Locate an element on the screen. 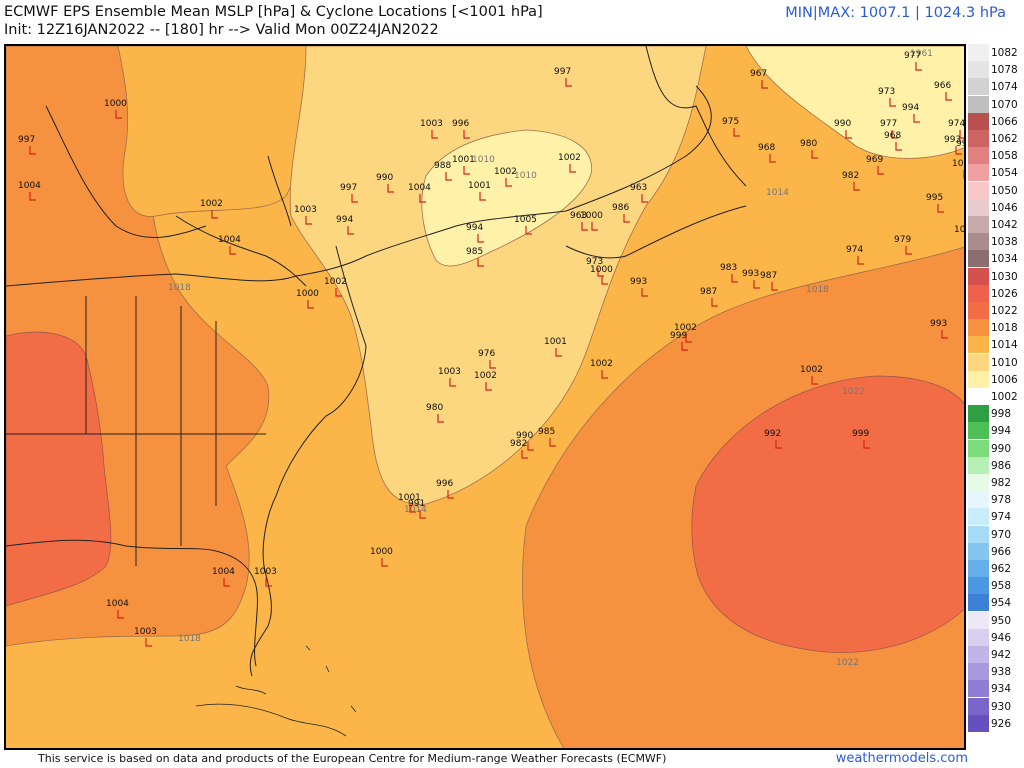 Image resolution: width=1024 pixels, height=768 pixels. legend-label: 998 is located at coordinates (1001, 414).